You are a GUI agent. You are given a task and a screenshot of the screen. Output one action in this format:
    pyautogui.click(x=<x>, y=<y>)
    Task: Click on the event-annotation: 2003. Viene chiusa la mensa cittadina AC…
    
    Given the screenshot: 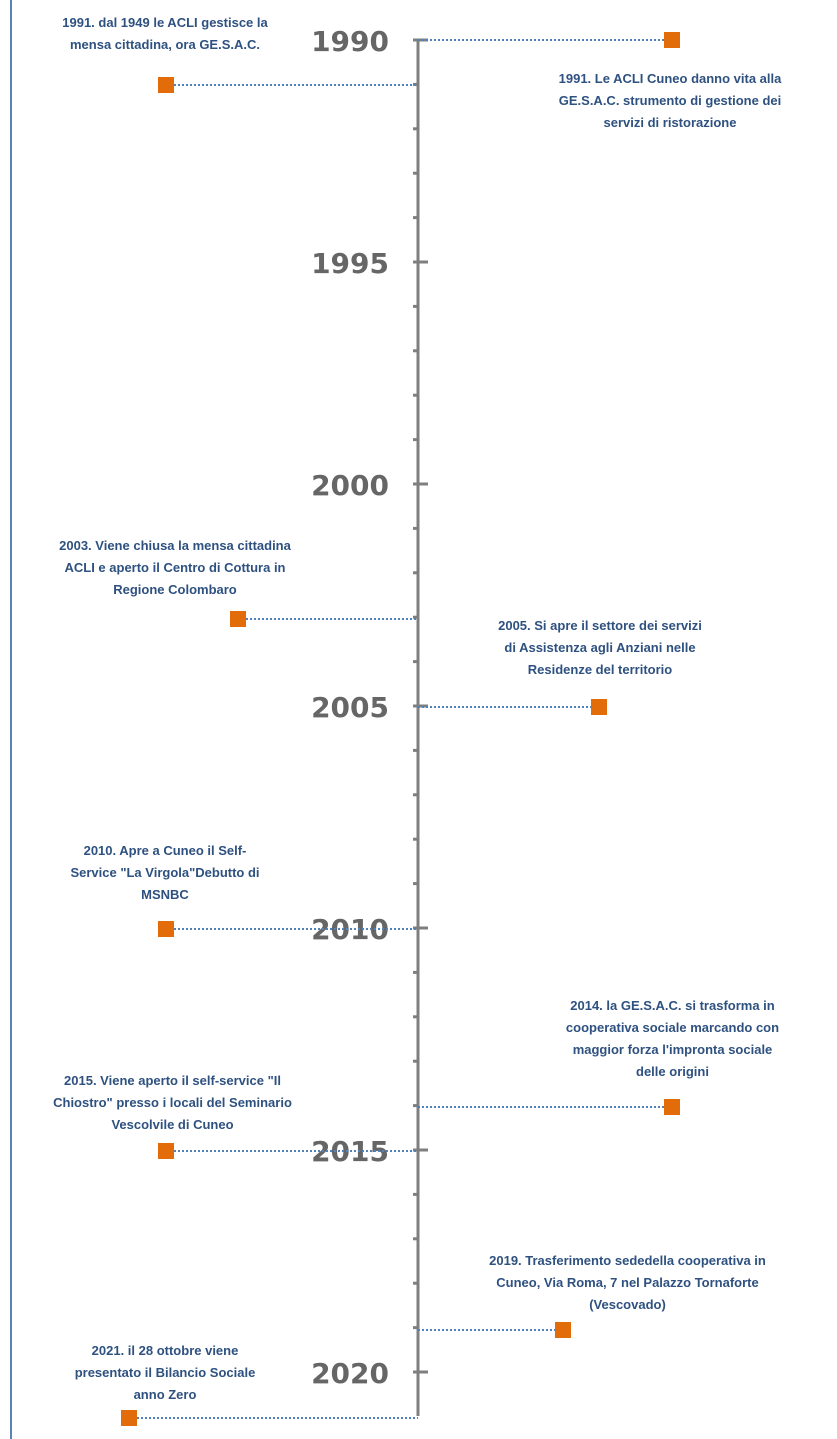 What is the action you would take?
    pyautogui.click(x=175, y=567)
    